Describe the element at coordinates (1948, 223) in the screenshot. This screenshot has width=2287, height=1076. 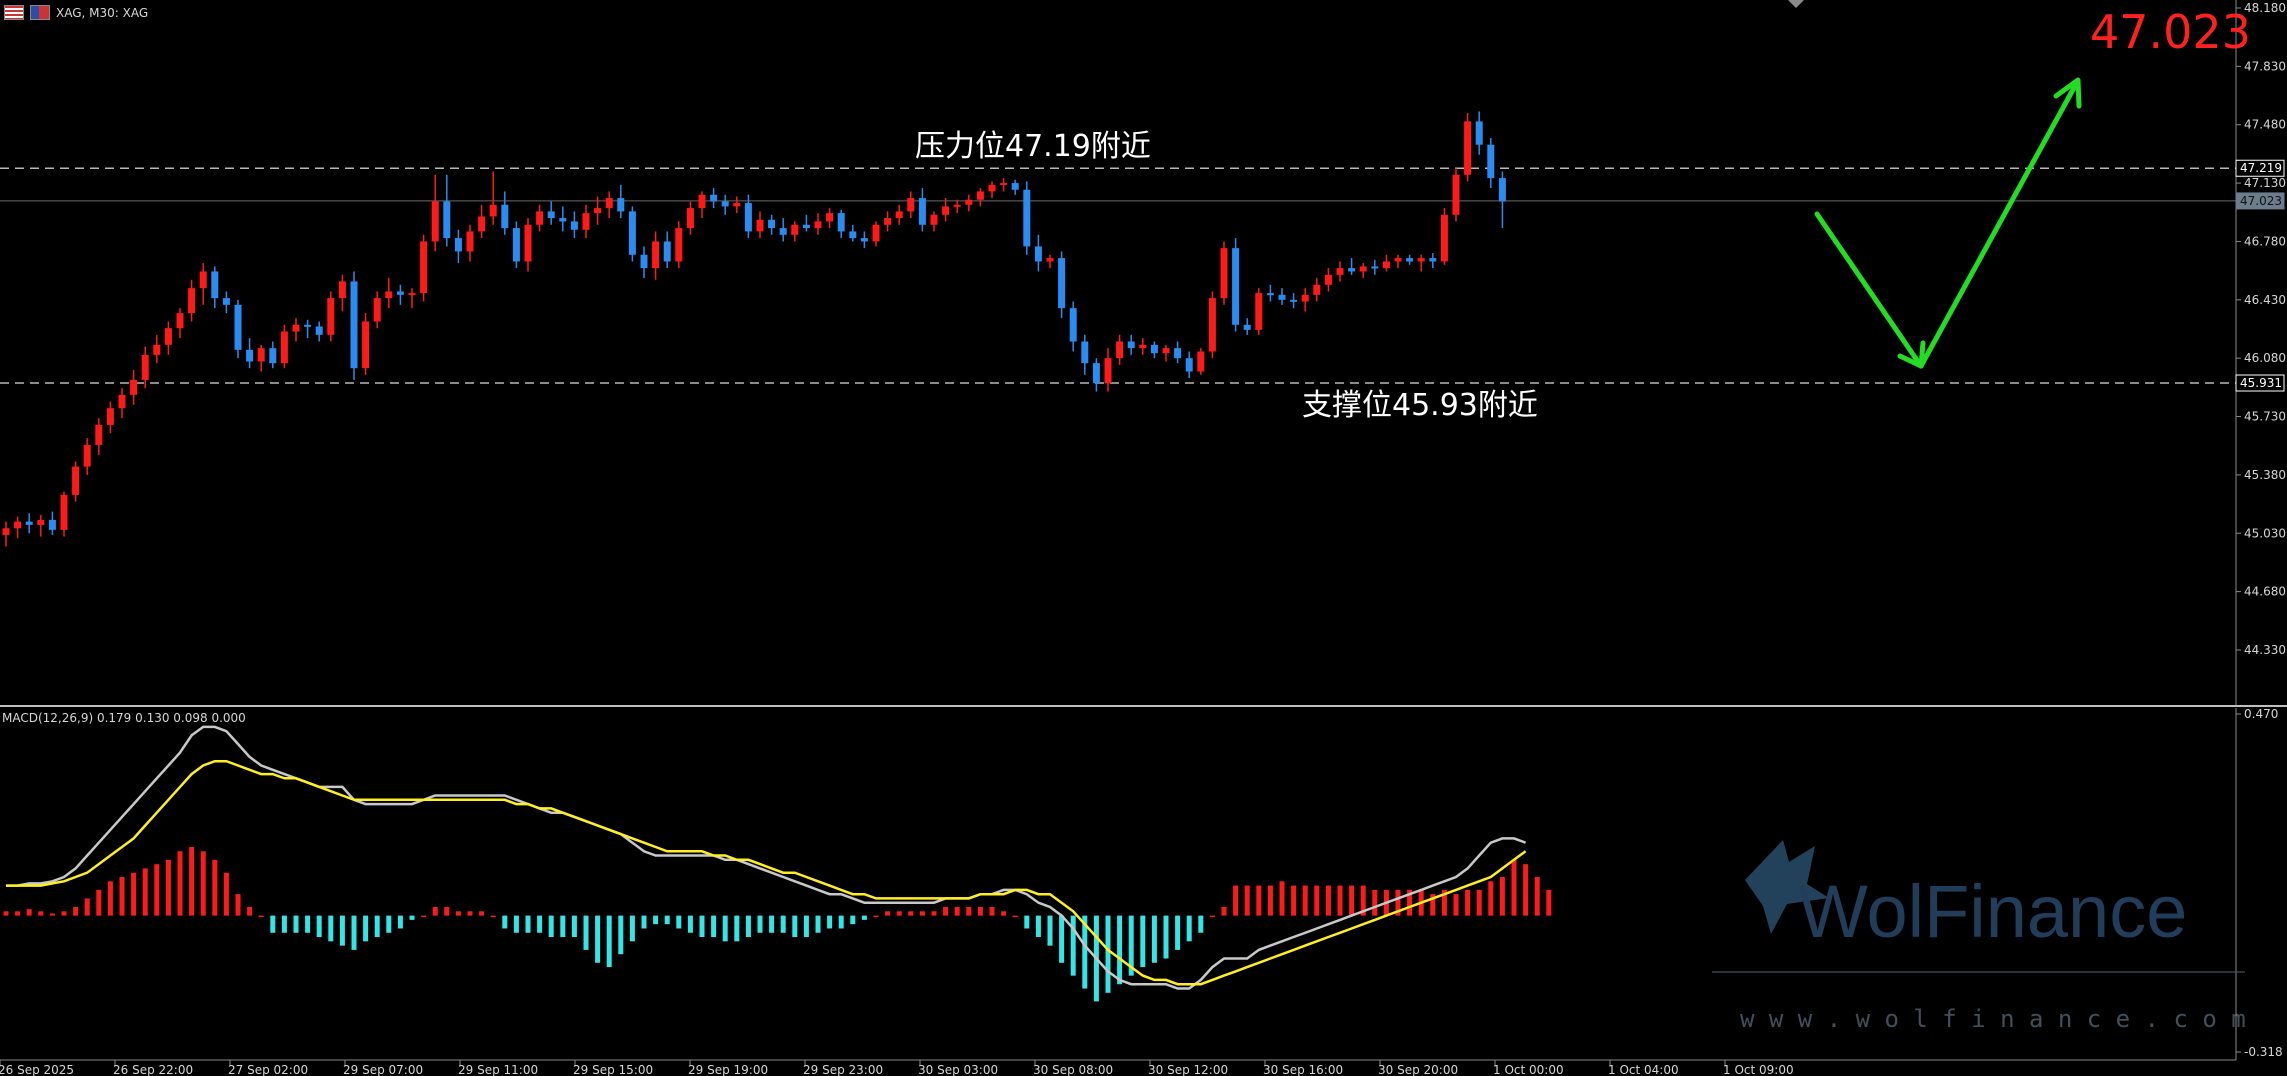
I see `forecast-arrow` at that location.